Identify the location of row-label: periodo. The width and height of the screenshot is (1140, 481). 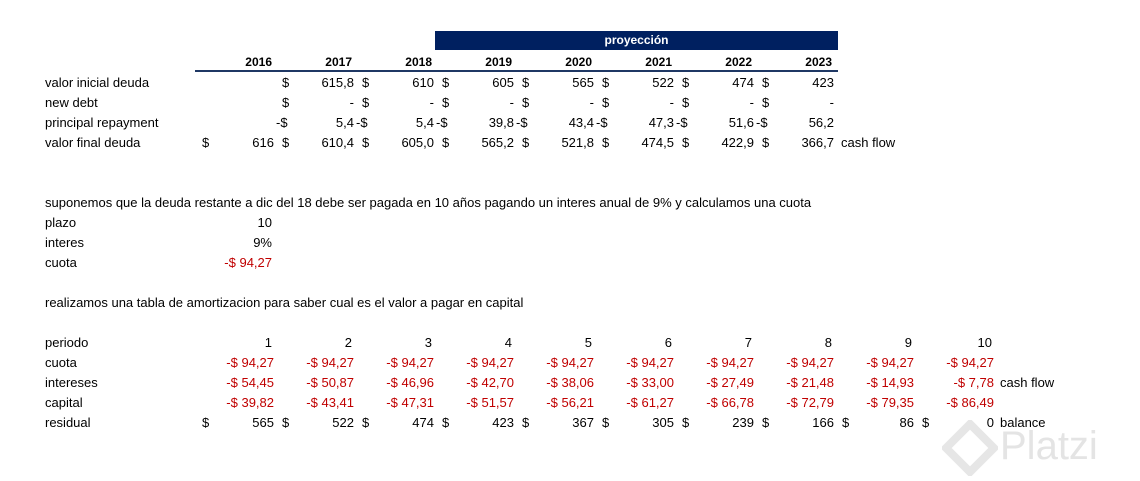
(67, 342).